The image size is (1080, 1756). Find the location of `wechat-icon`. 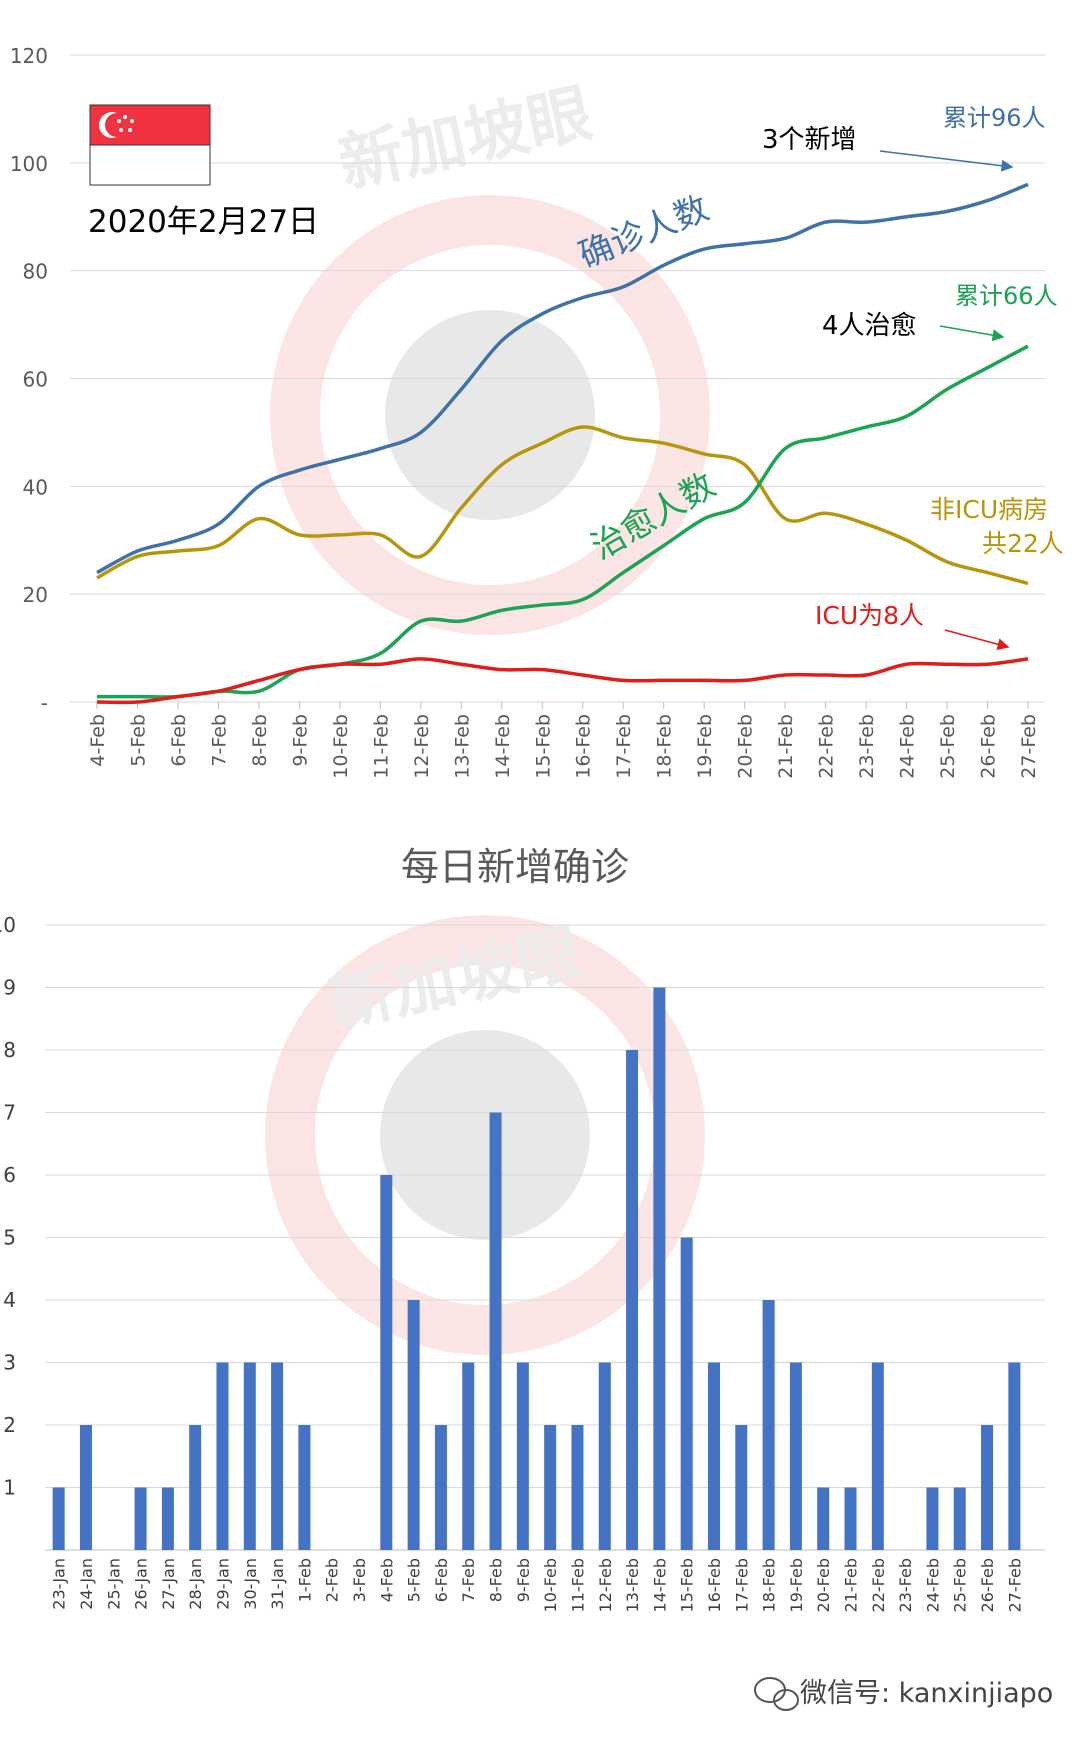

wechat-icon is located at coordinates (776, 1694).